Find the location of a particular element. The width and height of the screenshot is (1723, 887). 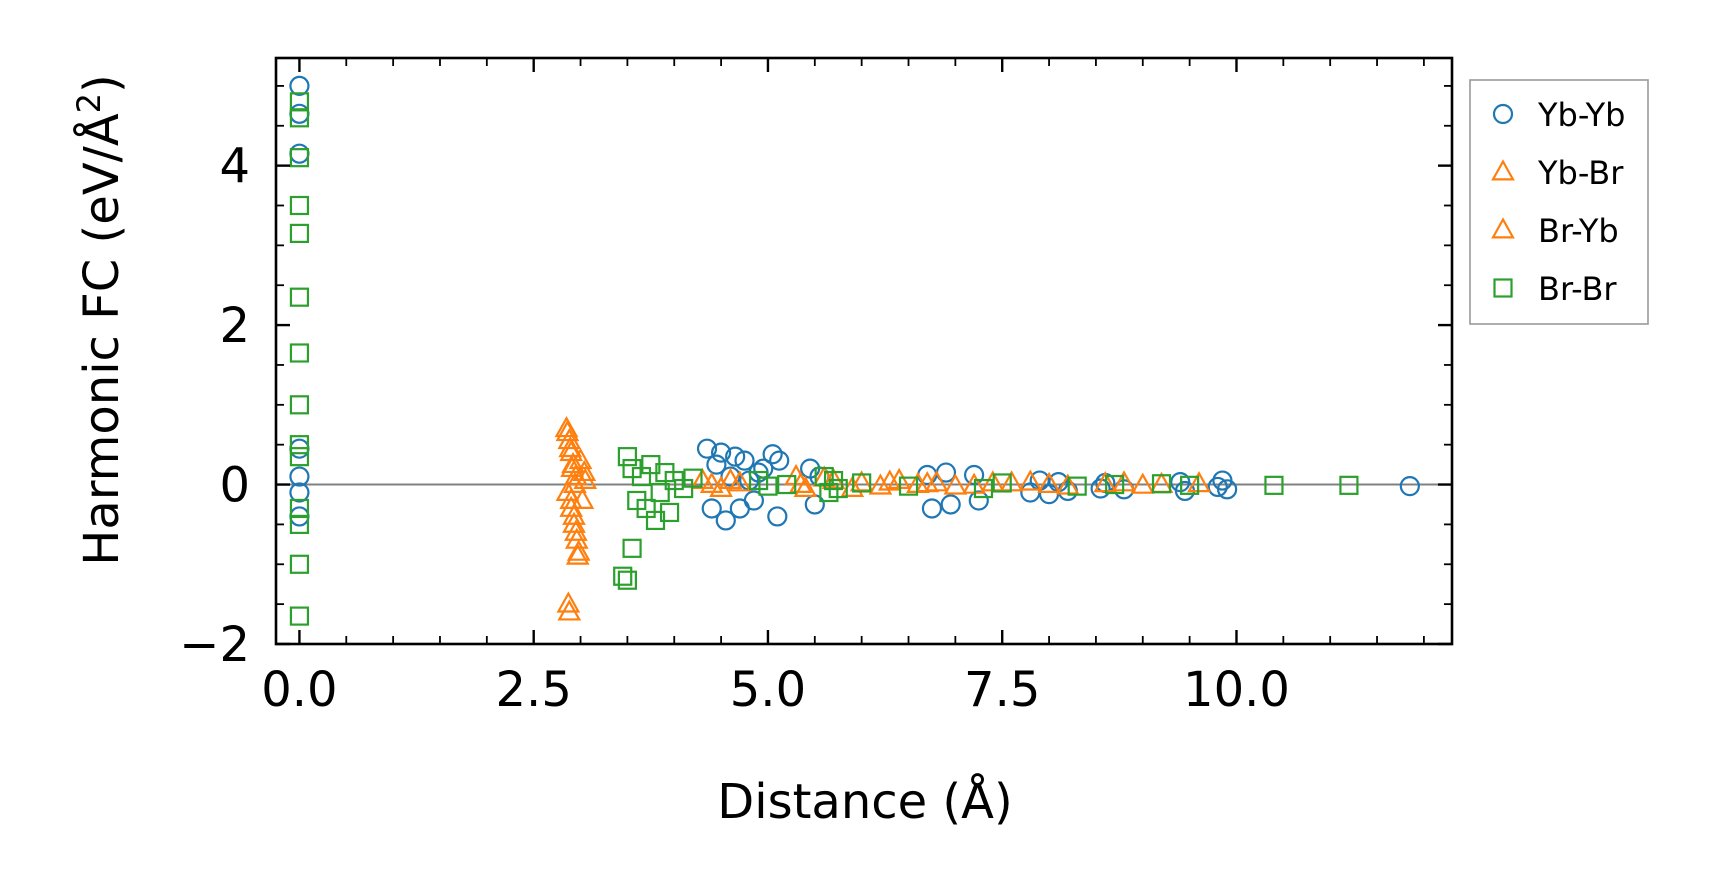

x-tick-label: 5.0 is located at coordinates (768, 690).